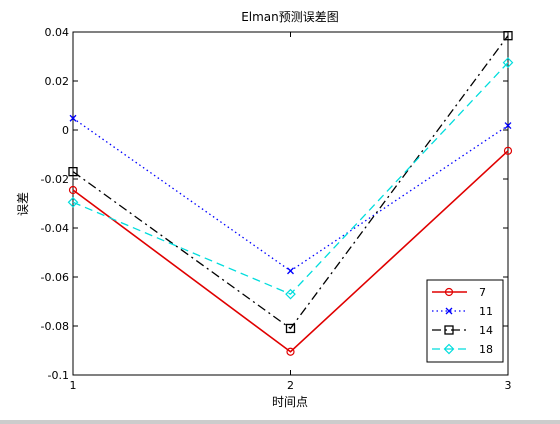  I want to click on x-tick-label: 2, so click(290, 385).